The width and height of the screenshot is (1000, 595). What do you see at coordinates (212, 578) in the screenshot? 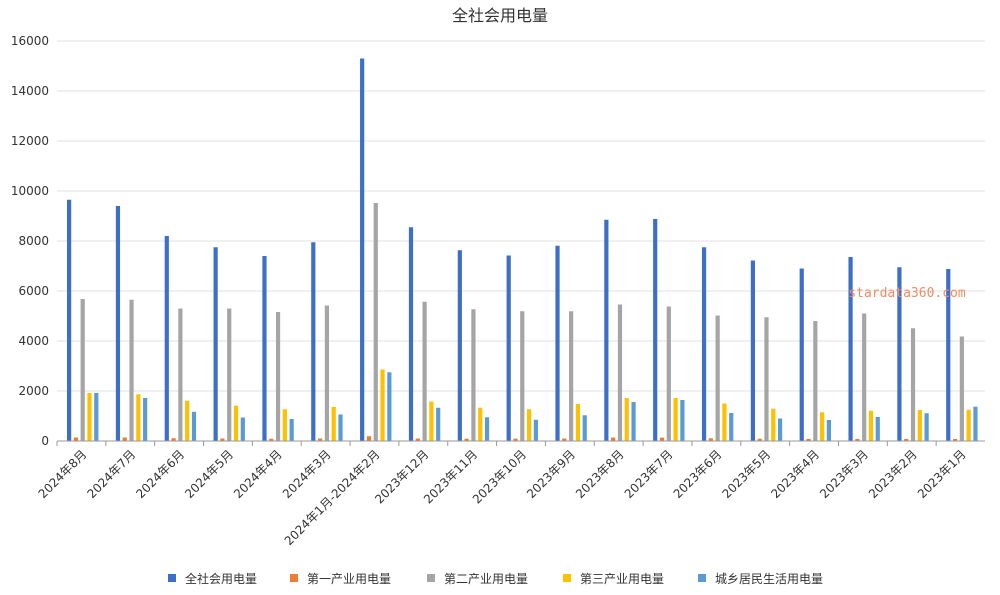
I see `legend-item: 全社会用电量` at bounding box center [212, 578].